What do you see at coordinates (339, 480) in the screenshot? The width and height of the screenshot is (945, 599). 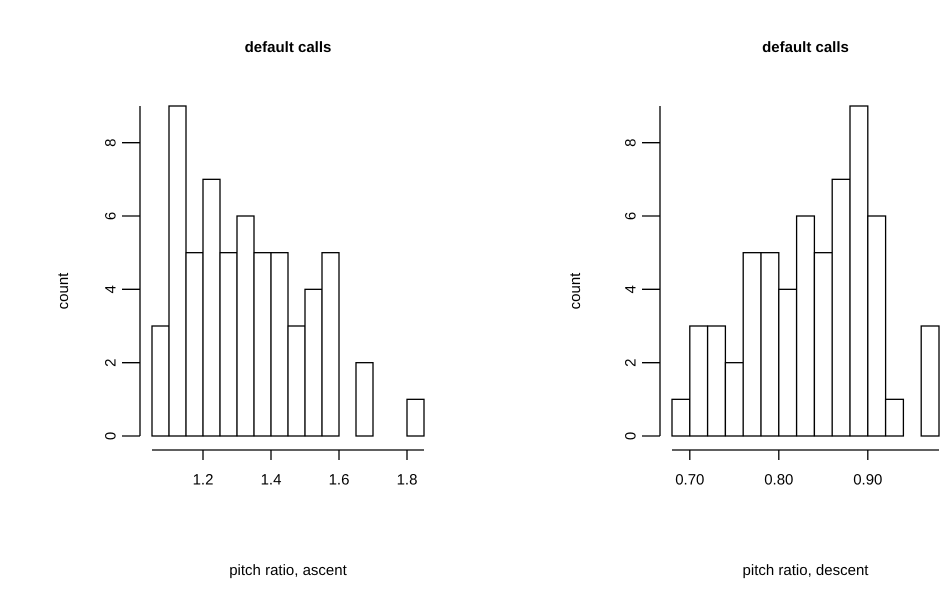 I see `x-tick-label: 1.6` at bounding box center [339, 480].